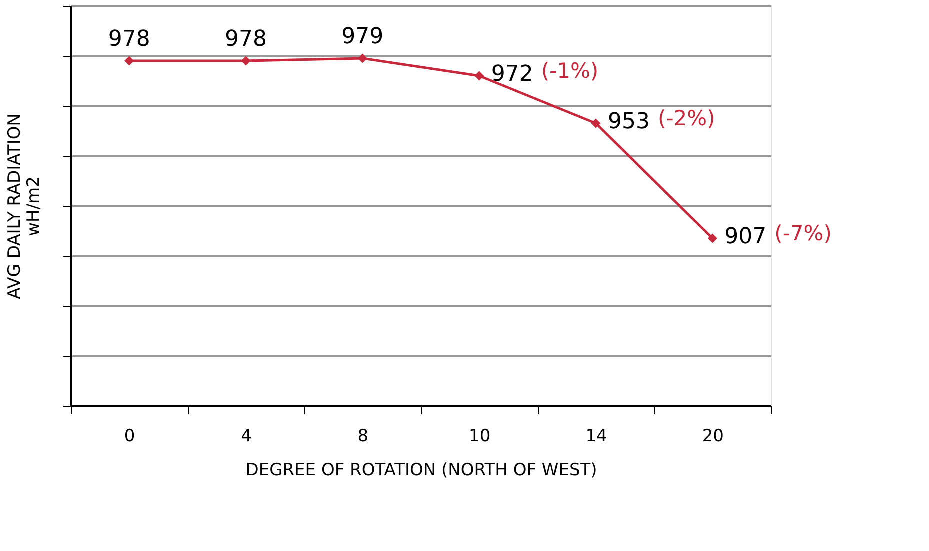  What do you see at coordinates (246, 436) in the screenshot?
I see `x-tick-label: 4` at bounding box center [246, 436].